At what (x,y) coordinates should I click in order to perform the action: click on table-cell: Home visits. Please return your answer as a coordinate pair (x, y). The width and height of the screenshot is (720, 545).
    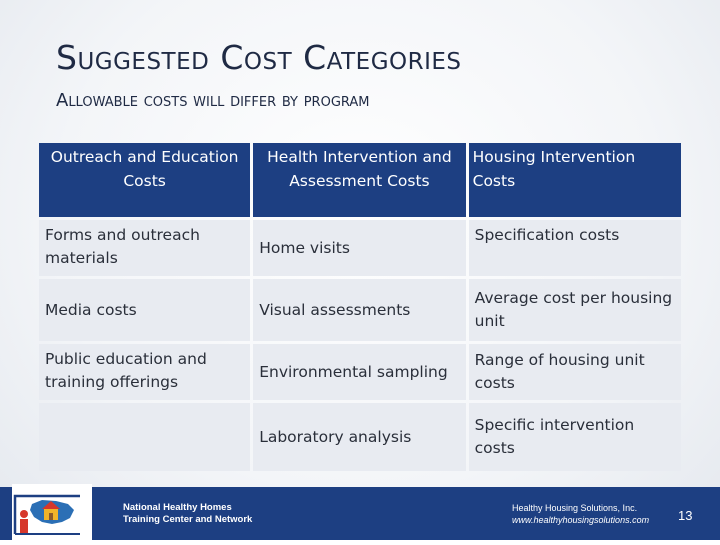
    Looking at the image, I should click on (359, 248).